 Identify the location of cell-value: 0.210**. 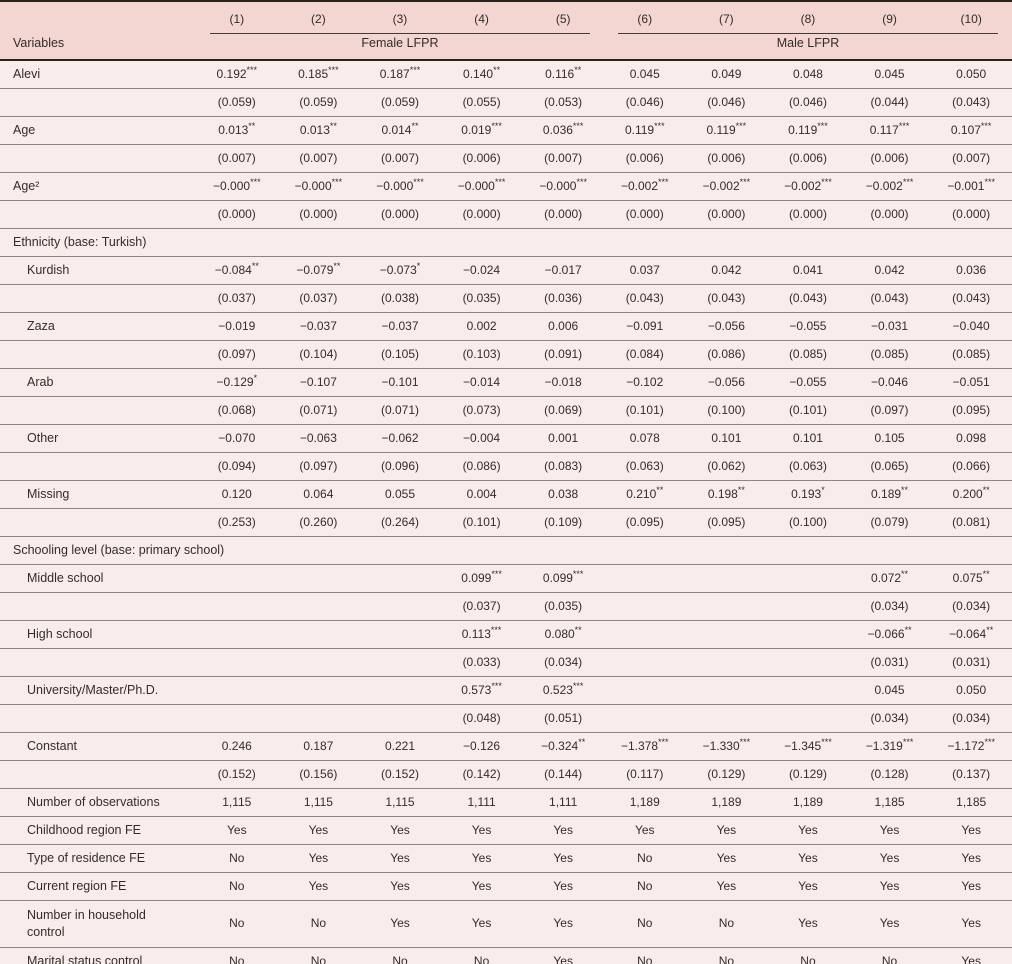
(644, 494).